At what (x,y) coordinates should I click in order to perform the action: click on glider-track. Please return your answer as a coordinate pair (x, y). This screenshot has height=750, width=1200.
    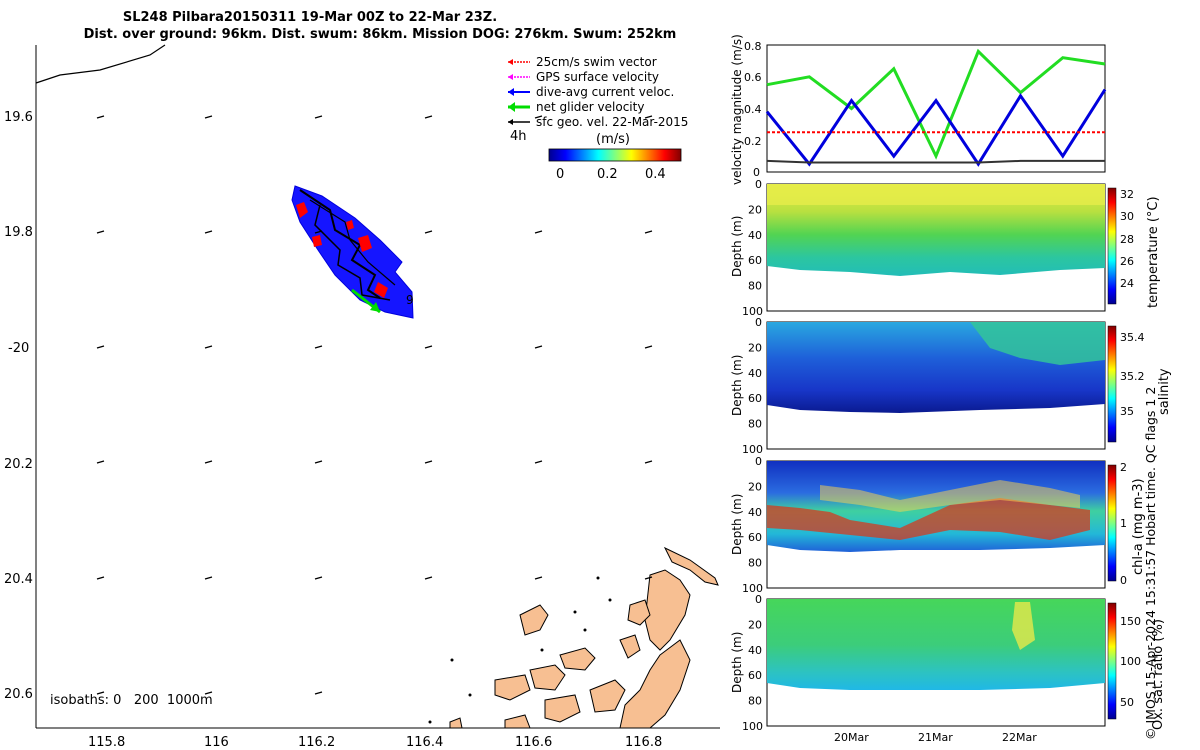
    Looking at the image, I should click on (352, 252).